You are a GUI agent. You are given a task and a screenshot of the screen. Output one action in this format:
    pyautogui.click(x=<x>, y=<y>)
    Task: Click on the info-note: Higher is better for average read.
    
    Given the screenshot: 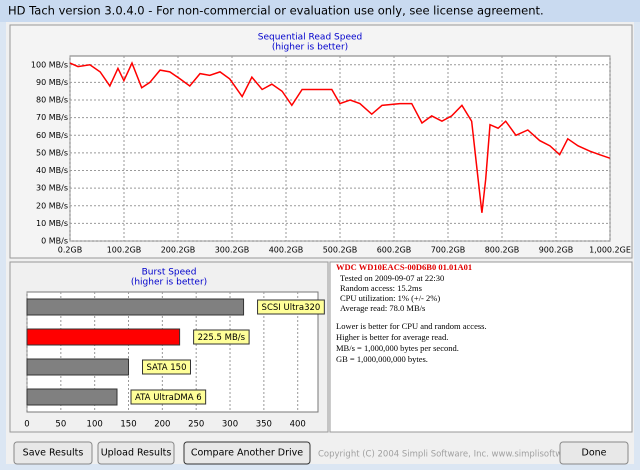 What is the action you would take?
    pyautogui.click(x=392, y=337)
    